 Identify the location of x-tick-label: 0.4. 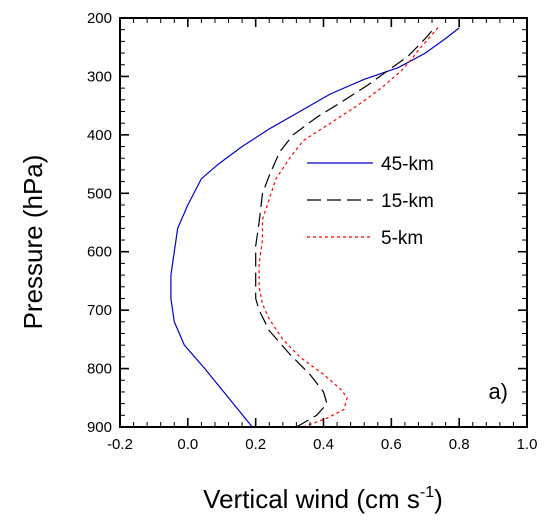
(323, 444).